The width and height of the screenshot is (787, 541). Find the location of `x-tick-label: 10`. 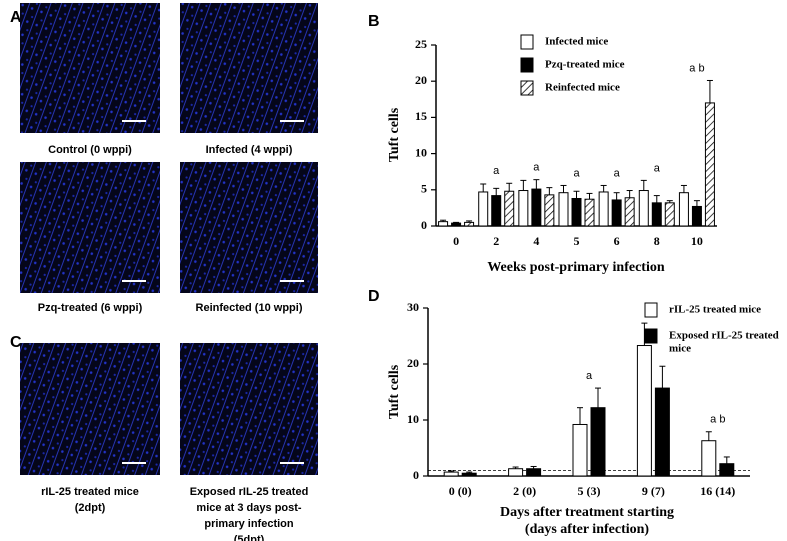

x-tick-label: 10 is located at coordinates (697, 241).